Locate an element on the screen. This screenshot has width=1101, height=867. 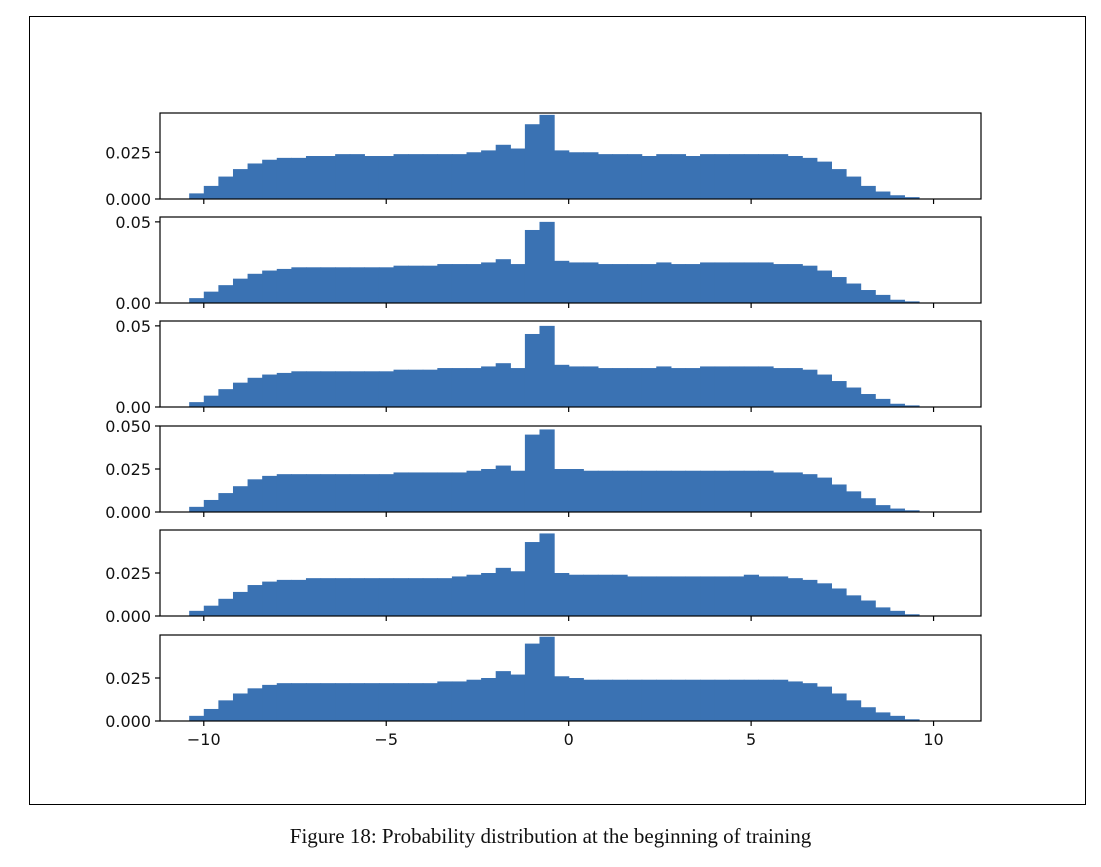
x-tick-label: 5 is located at coordinates (751, 739).